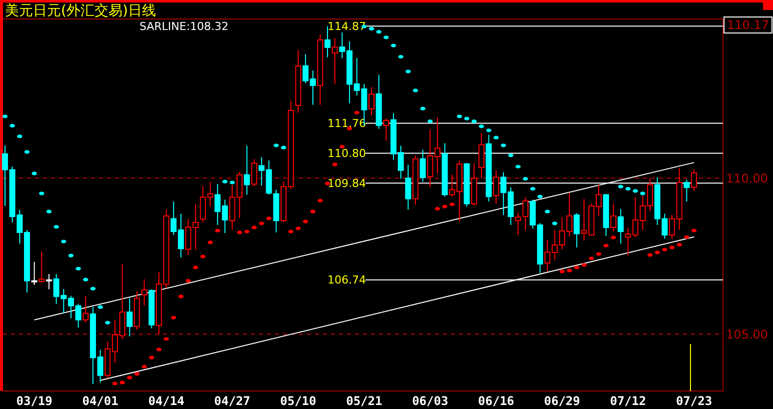  I want to click on ref-line-label: 111.76, so click(347, 123).